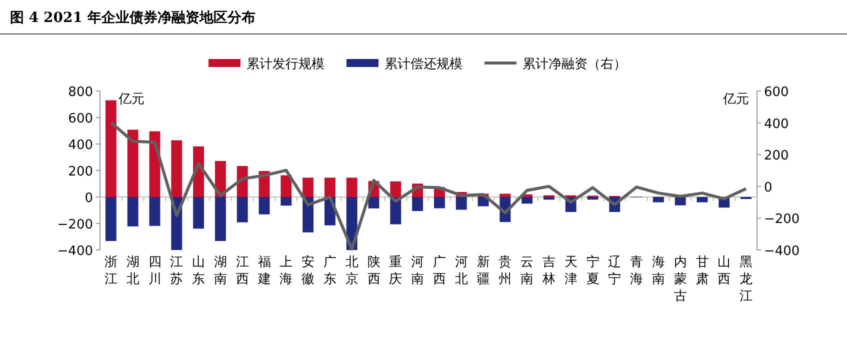  What do you see at coordinates (75, 225) in the screenshot?
I see `y-tick-label: −200` at bounding box center [75, 225].